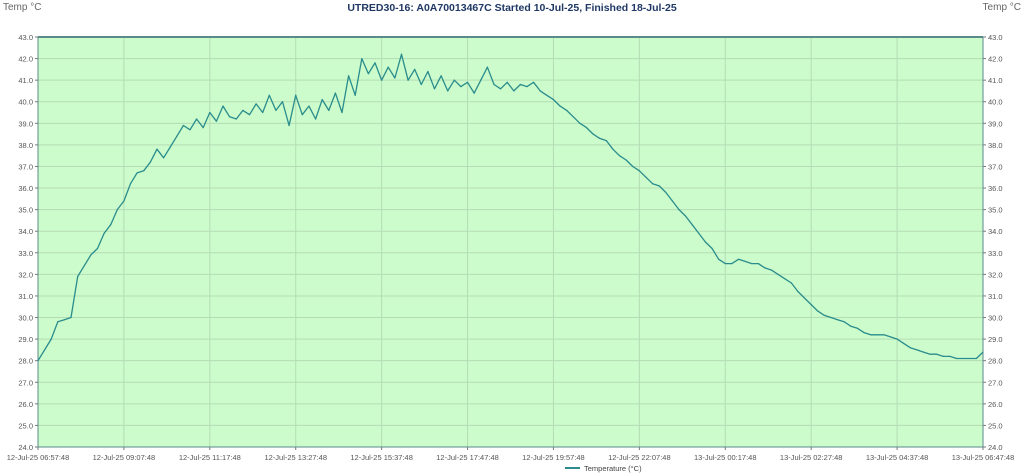 The height and width of the screenshot is (476, 1024). I want to click on y-tick-label-left: 35.0, so click(25, 210).